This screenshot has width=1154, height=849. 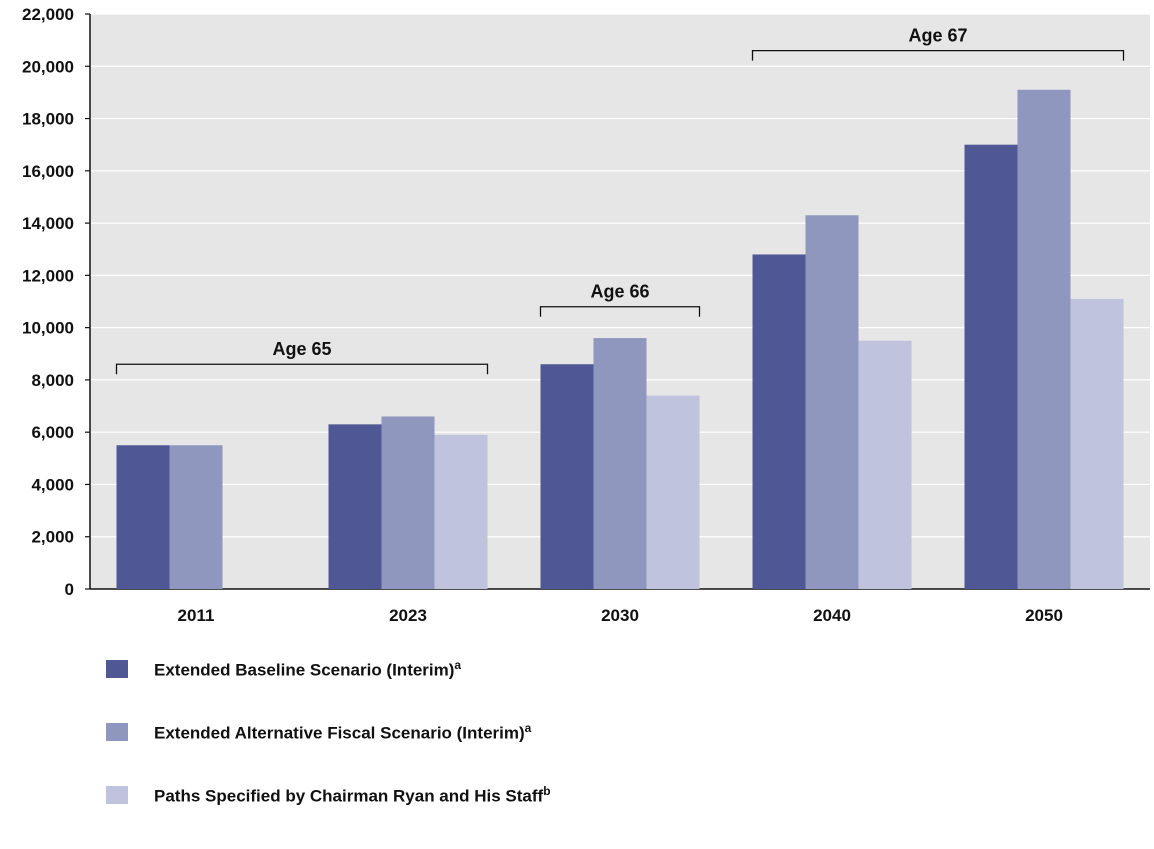 I want to click on legend-swatch-ryan, so click(x=117, y=795).